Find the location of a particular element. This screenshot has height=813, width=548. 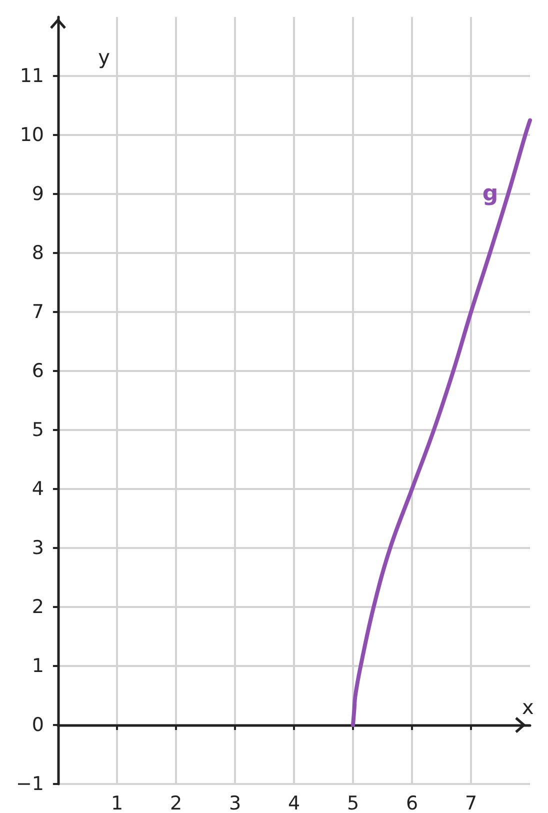

y-tick-label: 10 is located at coordinates (32, 135).